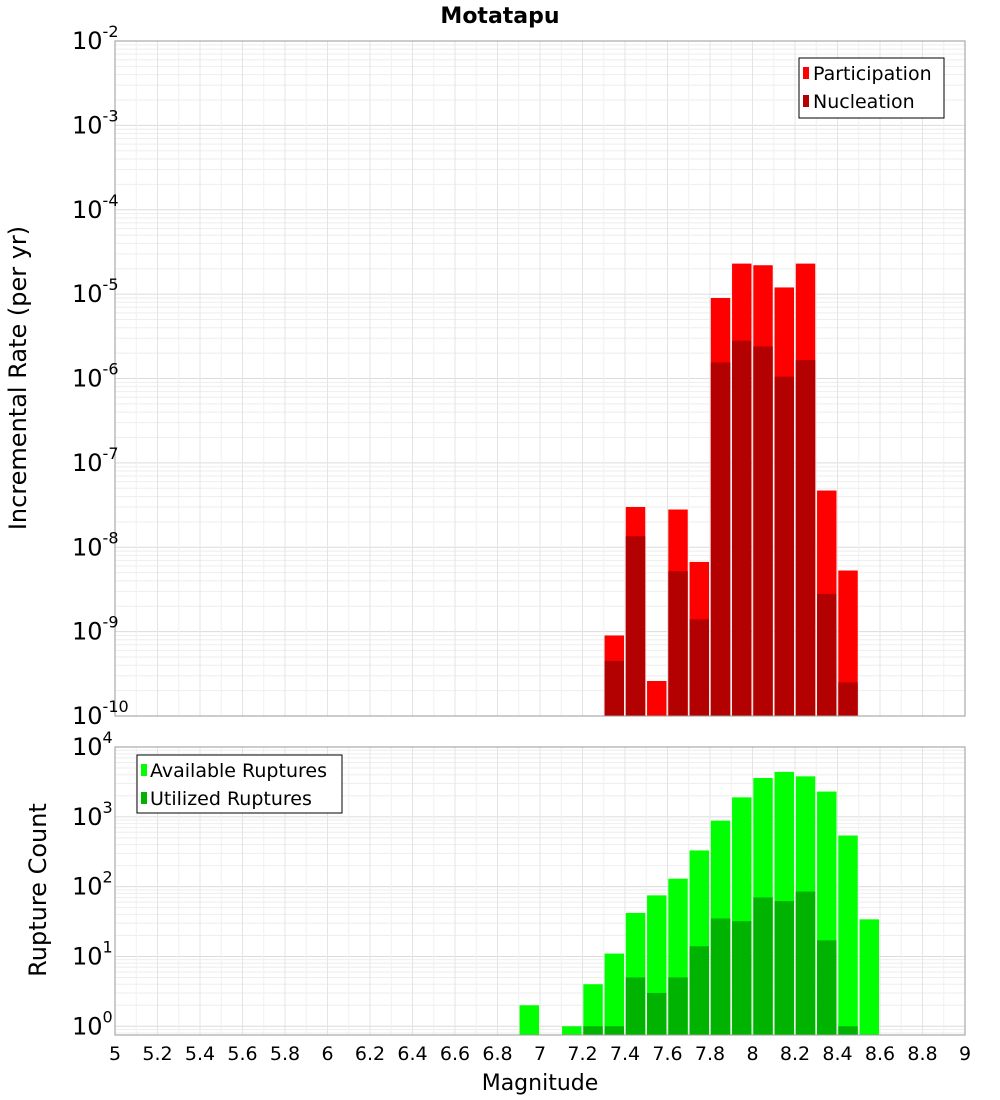 This screenshot has width=1000, height=1100. Describe the element at coordinates (238, 771) in the screenshot. I see `available-ruptures-legend-label: Available Ruptures` at that location.